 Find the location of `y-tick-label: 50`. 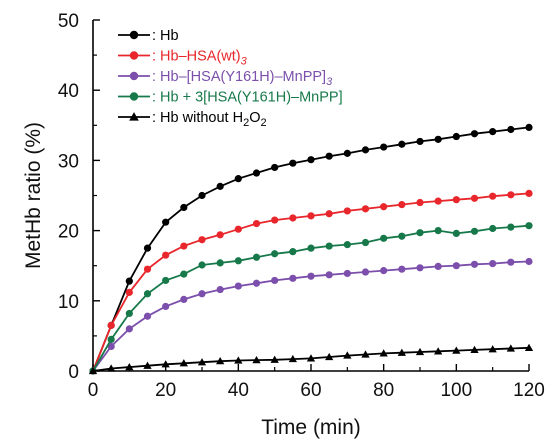

y-tick-label: 50 is located at coordinates (68, 21).